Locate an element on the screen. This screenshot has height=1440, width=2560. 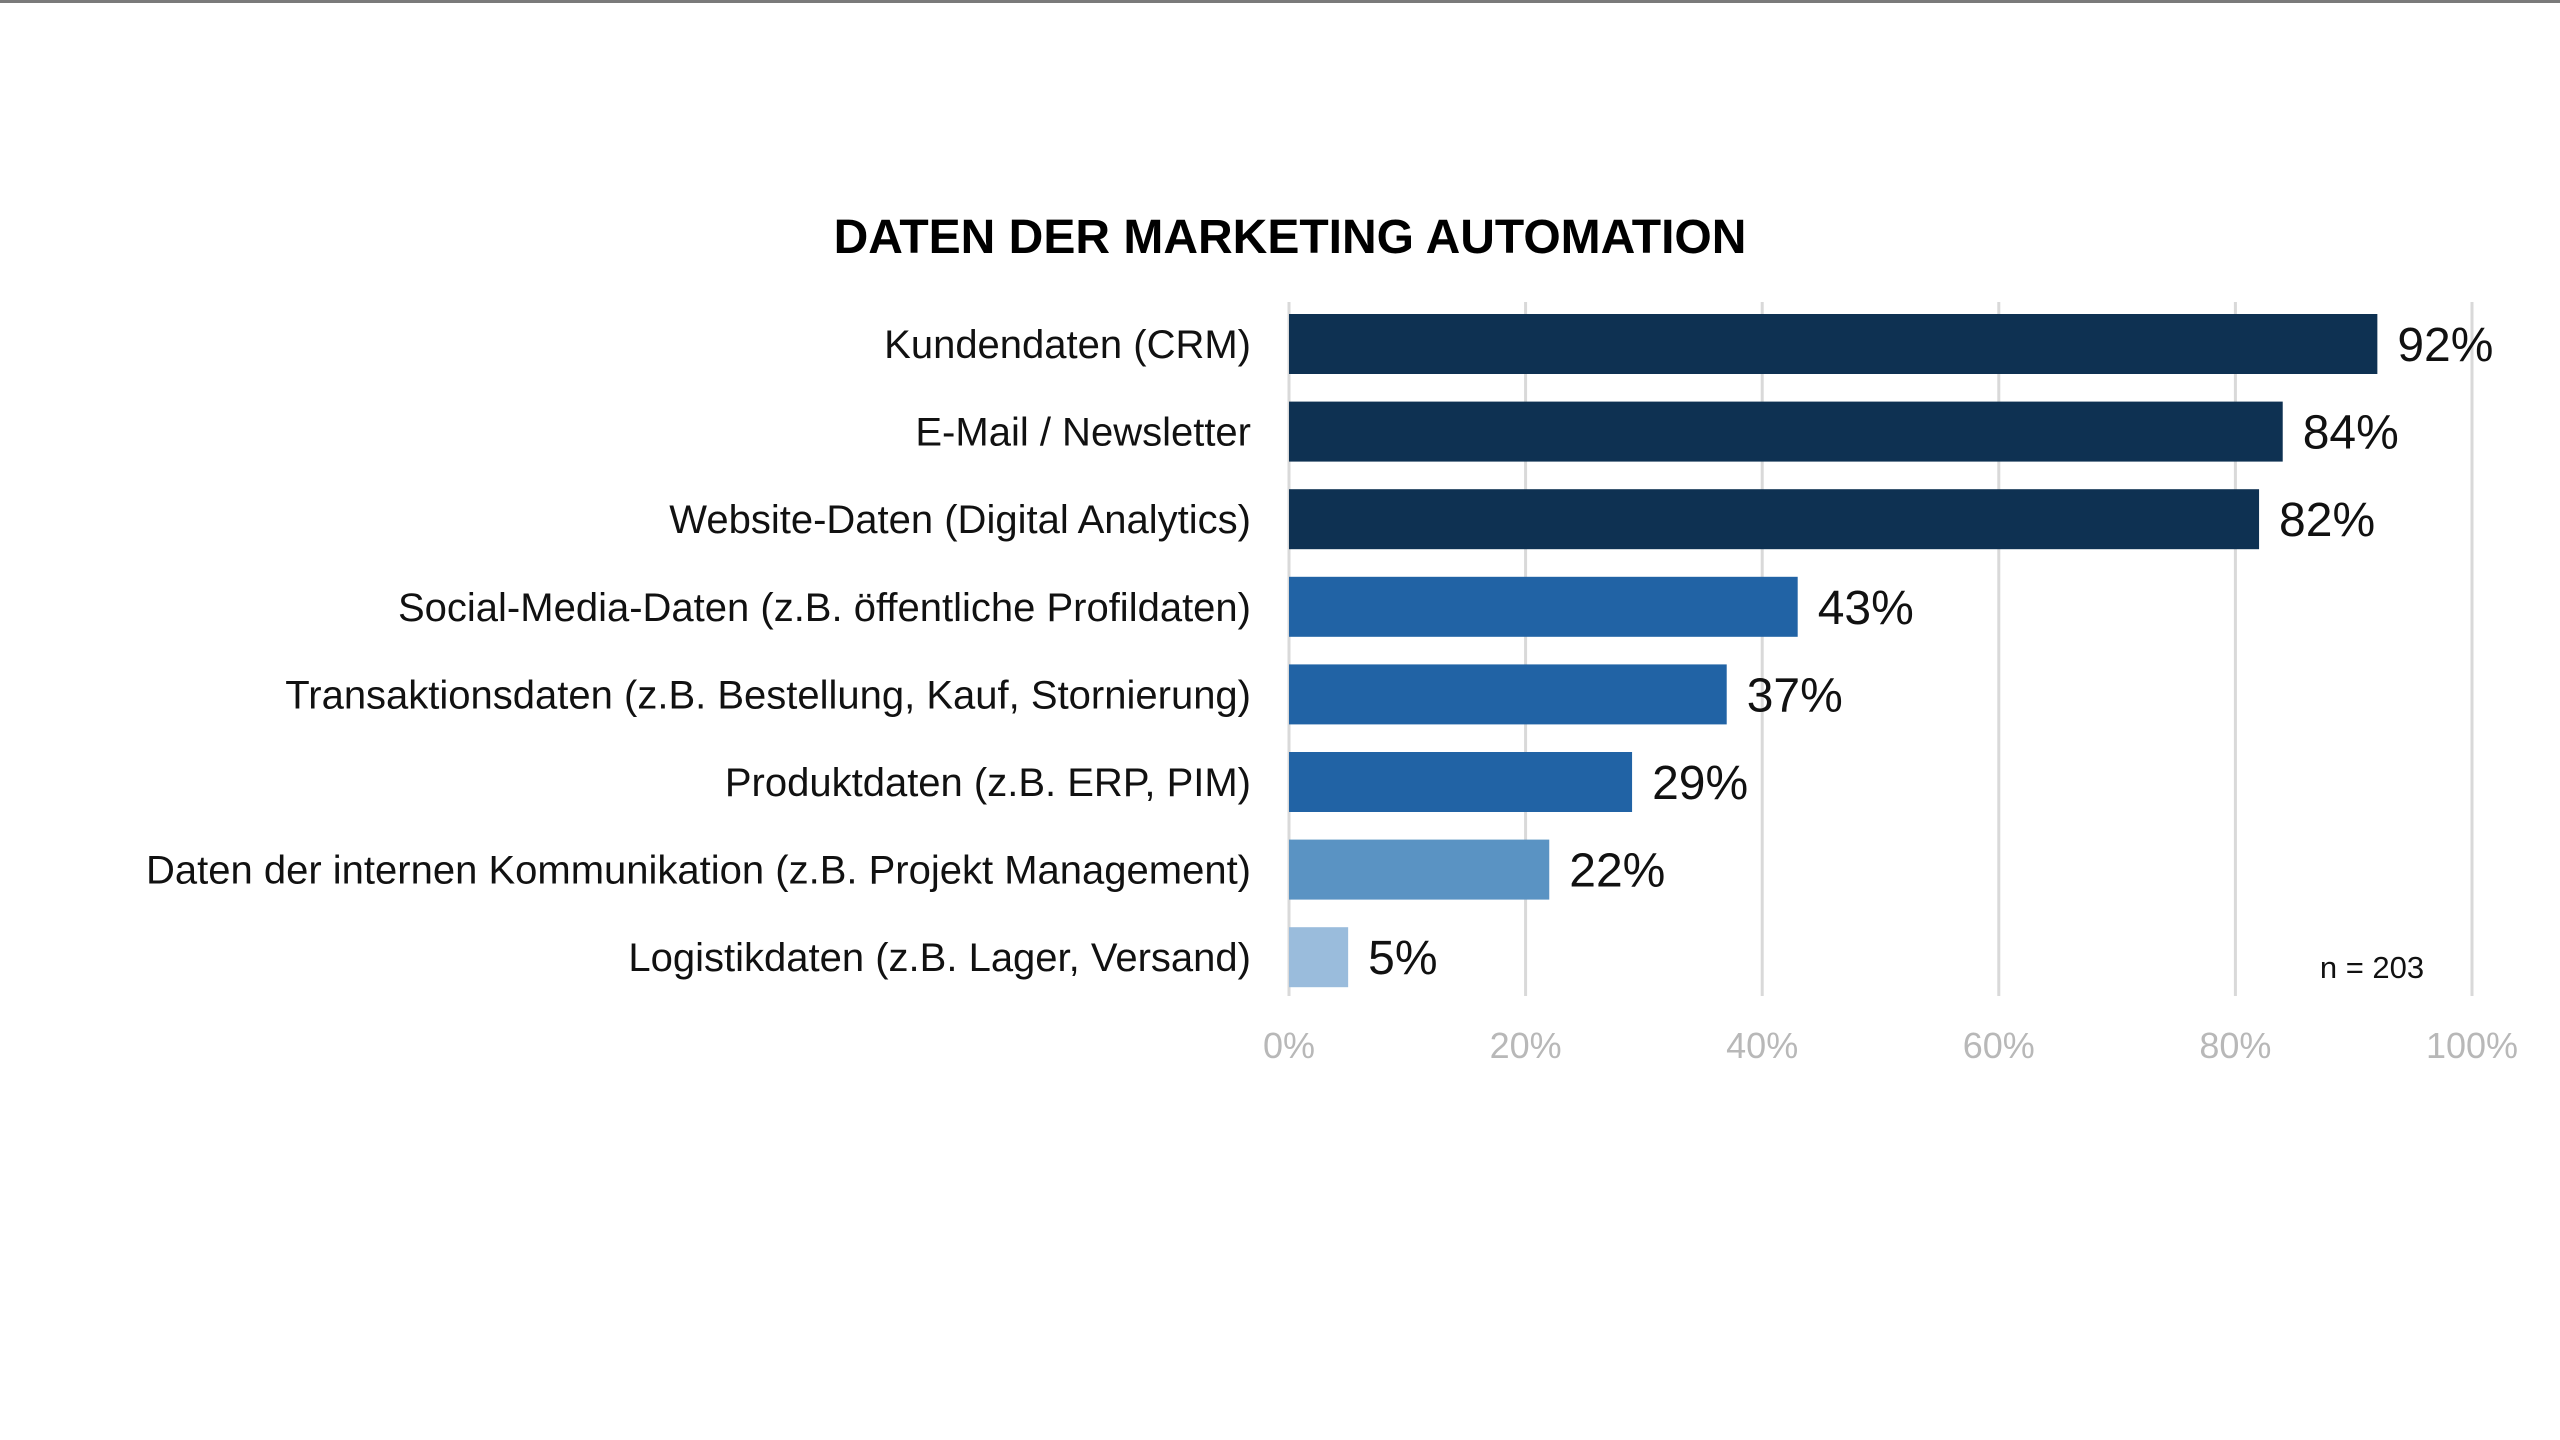
x-tick-label: 0% is located at coordinates (1289, 1045).